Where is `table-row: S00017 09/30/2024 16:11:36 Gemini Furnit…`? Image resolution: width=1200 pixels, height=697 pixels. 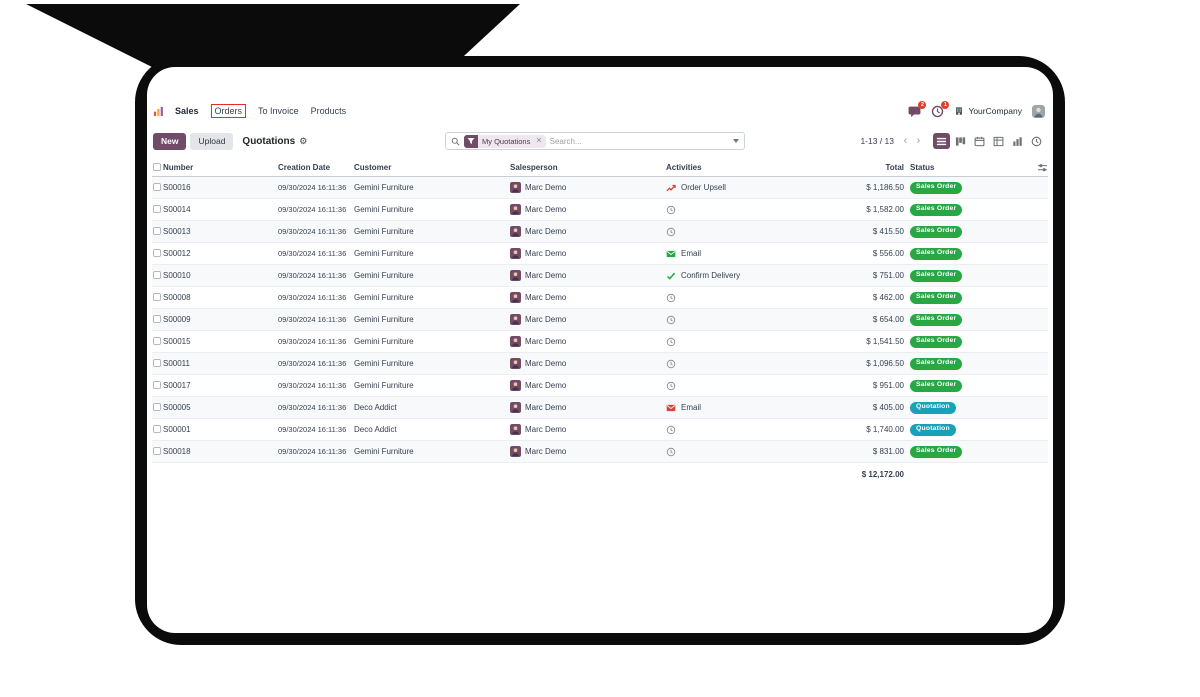 table-row: S00017 09/30/2024 16:11:36 Gemini Furnit… is located at coordinates (600, 386).